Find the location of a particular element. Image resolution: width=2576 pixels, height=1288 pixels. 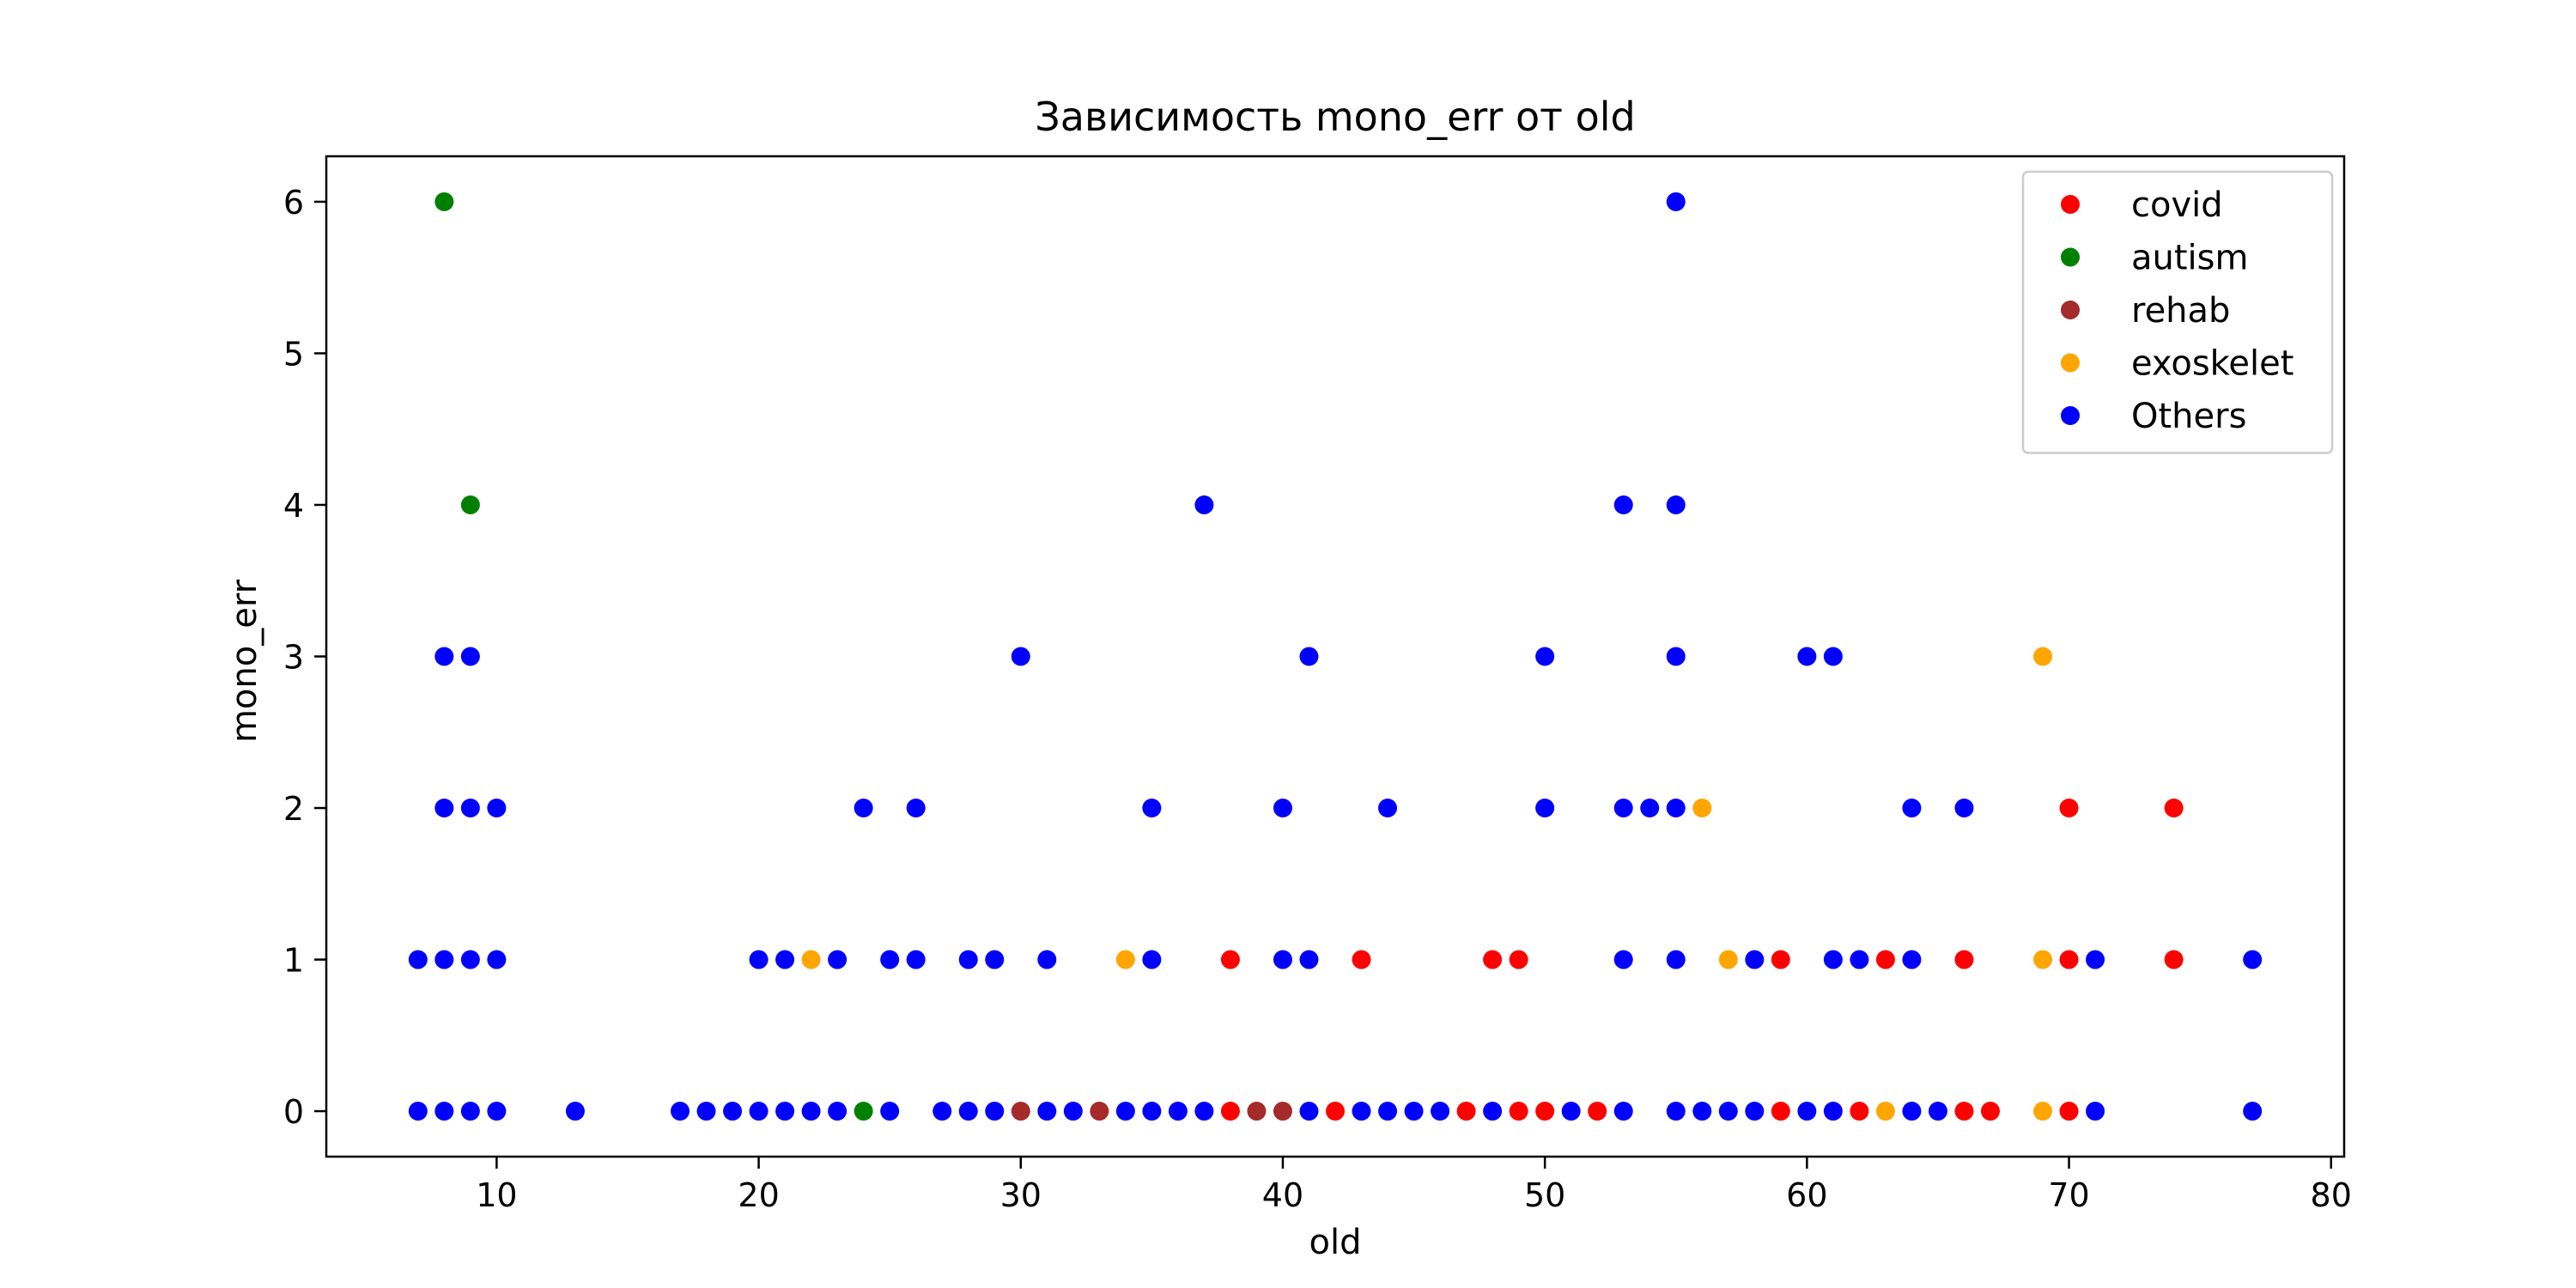

y-tick-label: 2 is located at coordinates (293, 809).